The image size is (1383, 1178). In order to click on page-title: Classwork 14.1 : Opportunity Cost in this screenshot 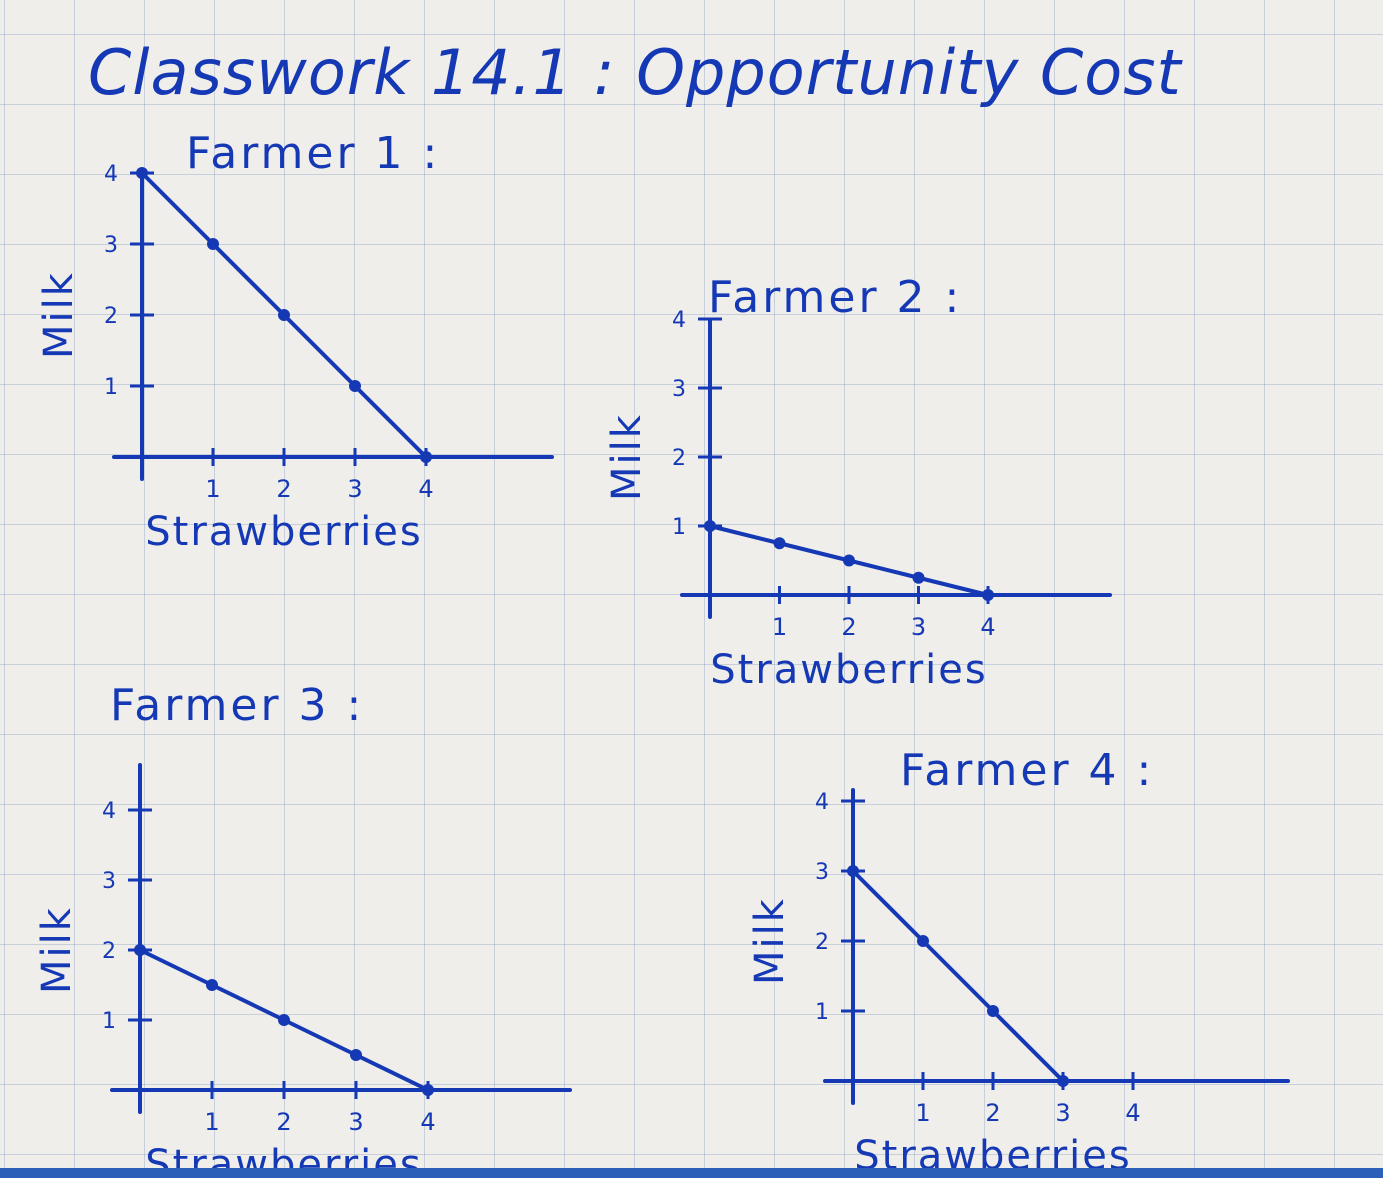, I will do `click(635, 72)`.